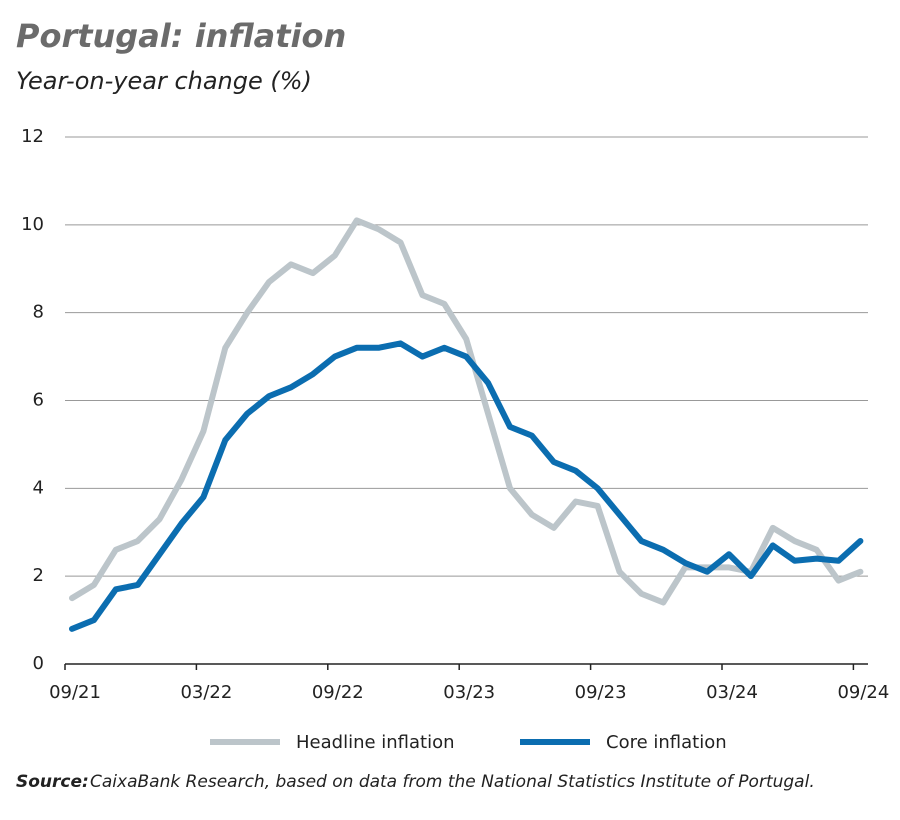 Image resolution: width=900 pixels, height=820 pixels. I want to click on x-tick-label: 09/21, so click(75, 692).